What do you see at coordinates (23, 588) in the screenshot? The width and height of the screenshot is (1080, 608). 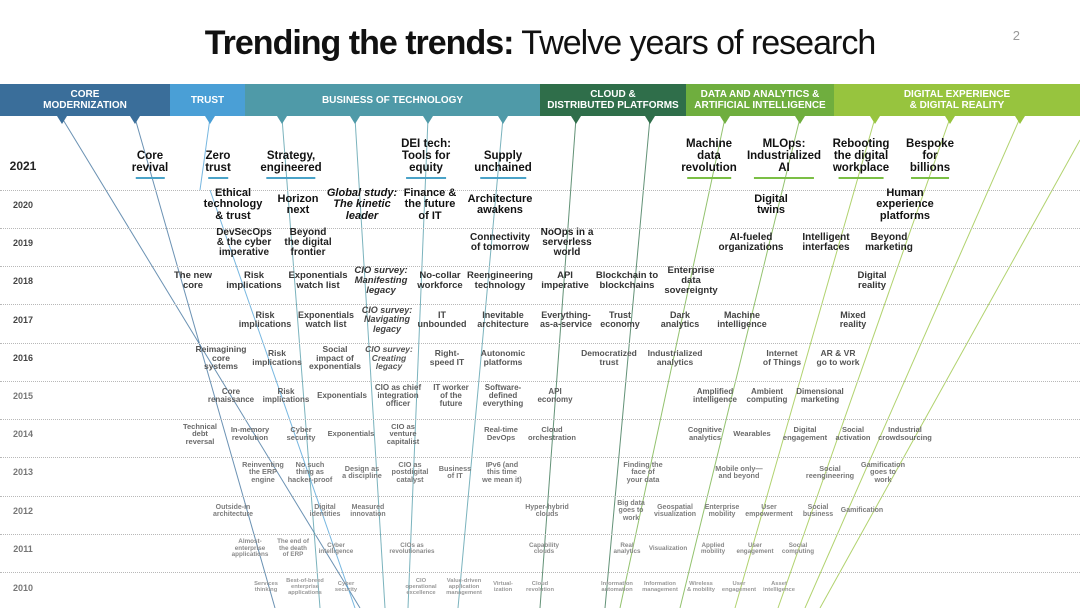 I see `year-label: 2010` at bounding box center [23, 588].